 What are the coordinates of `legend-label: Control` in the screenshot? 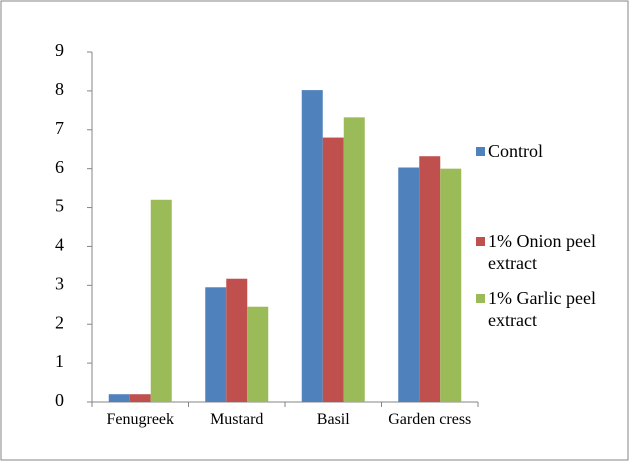 It's located at (516, 151).